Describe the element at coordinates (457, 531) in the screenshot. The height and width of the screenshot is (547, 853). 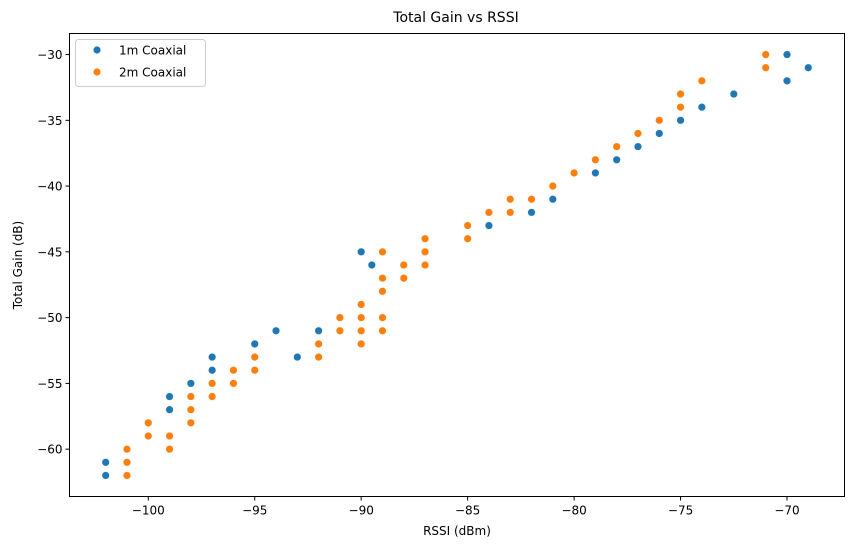
I see `x-axis-label: RSSI (dBm)` at that location.